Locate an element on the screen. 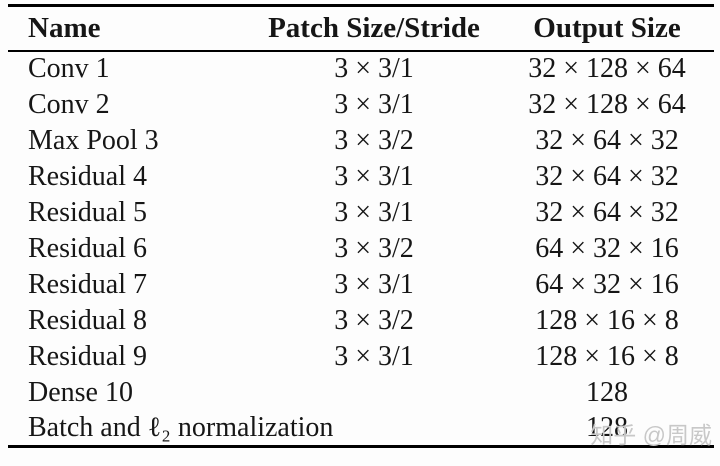 Image resolution: width=720 pixels, height=466 pixels. cell-patch-size is located at coordinates (374, 393).